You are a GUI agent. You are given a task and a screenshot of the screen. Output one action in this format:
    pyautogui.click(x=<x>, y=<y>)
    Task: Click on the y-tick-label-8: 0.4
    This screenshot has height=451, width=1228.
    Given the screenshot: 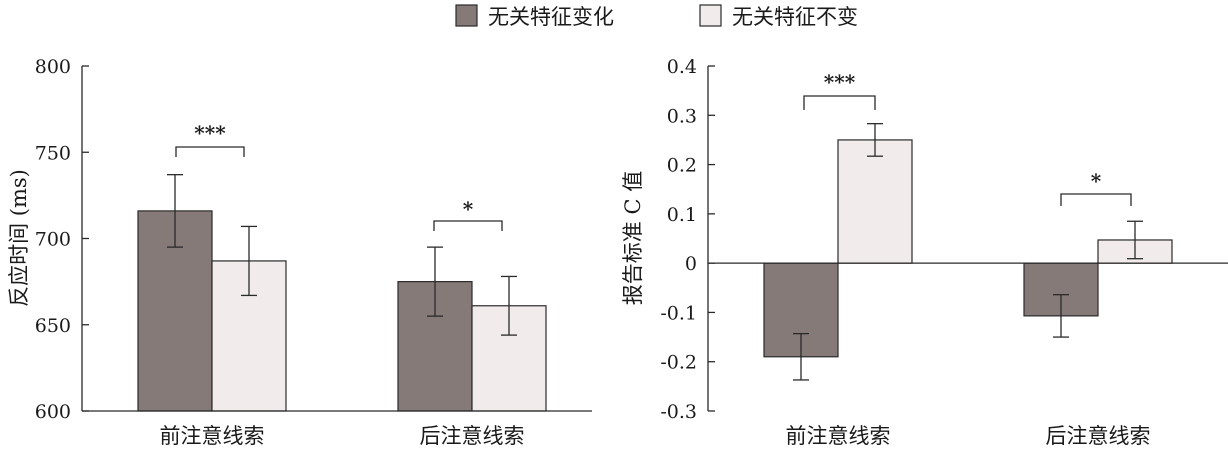 What is the action you would take?
    pyautogui.click(x=682, y=67)
    